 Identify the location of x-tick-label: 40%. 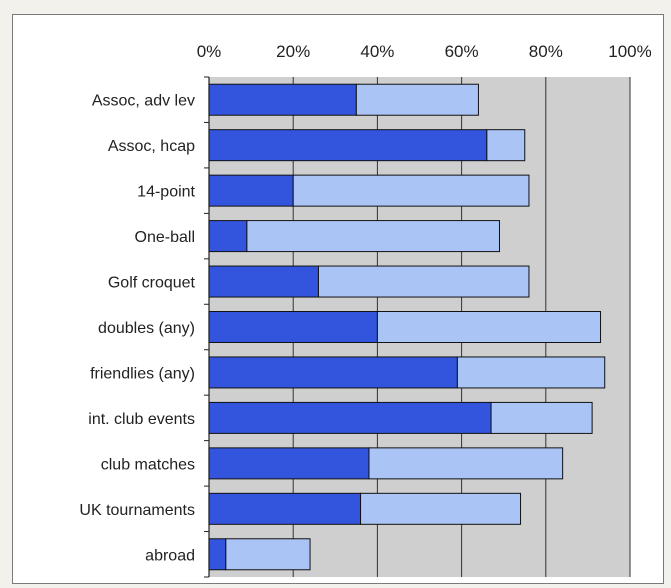
(377, 51).